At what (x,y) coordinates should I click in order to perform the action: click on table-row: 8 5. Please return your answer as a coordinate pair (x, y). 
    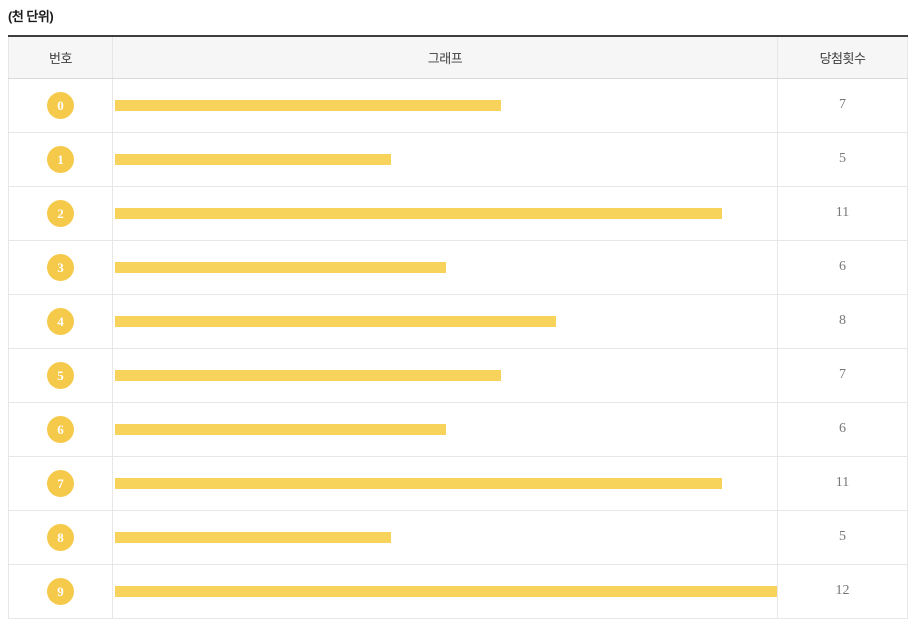
    Looking at the image, I should click on (458, 536).